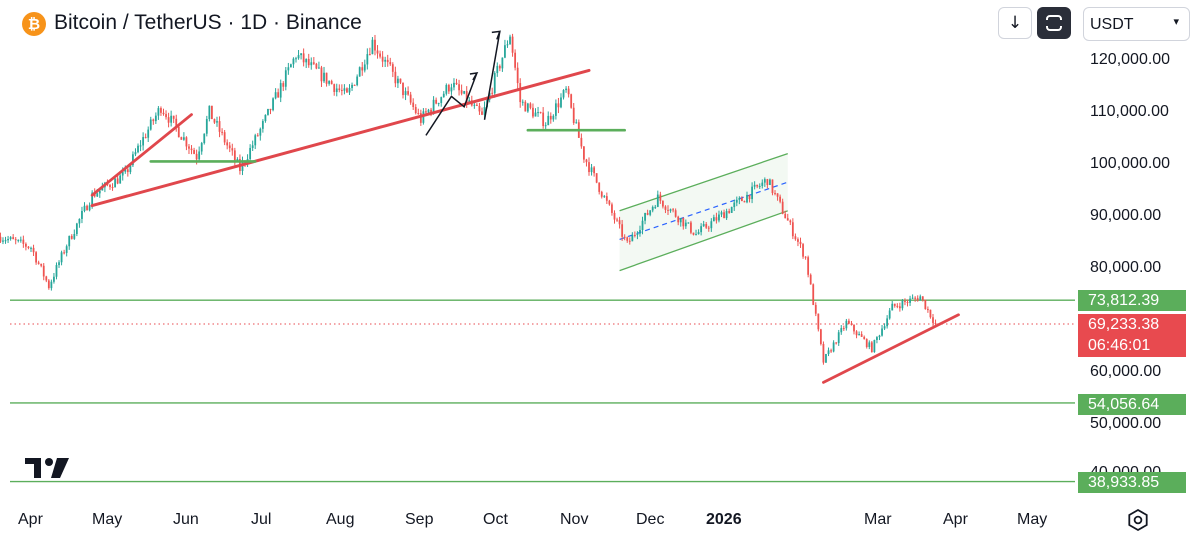  What do you see at coordinates (1015, 23) in the screenshot?
I see `download-button: ↓` at bounding box center [1015, 23].